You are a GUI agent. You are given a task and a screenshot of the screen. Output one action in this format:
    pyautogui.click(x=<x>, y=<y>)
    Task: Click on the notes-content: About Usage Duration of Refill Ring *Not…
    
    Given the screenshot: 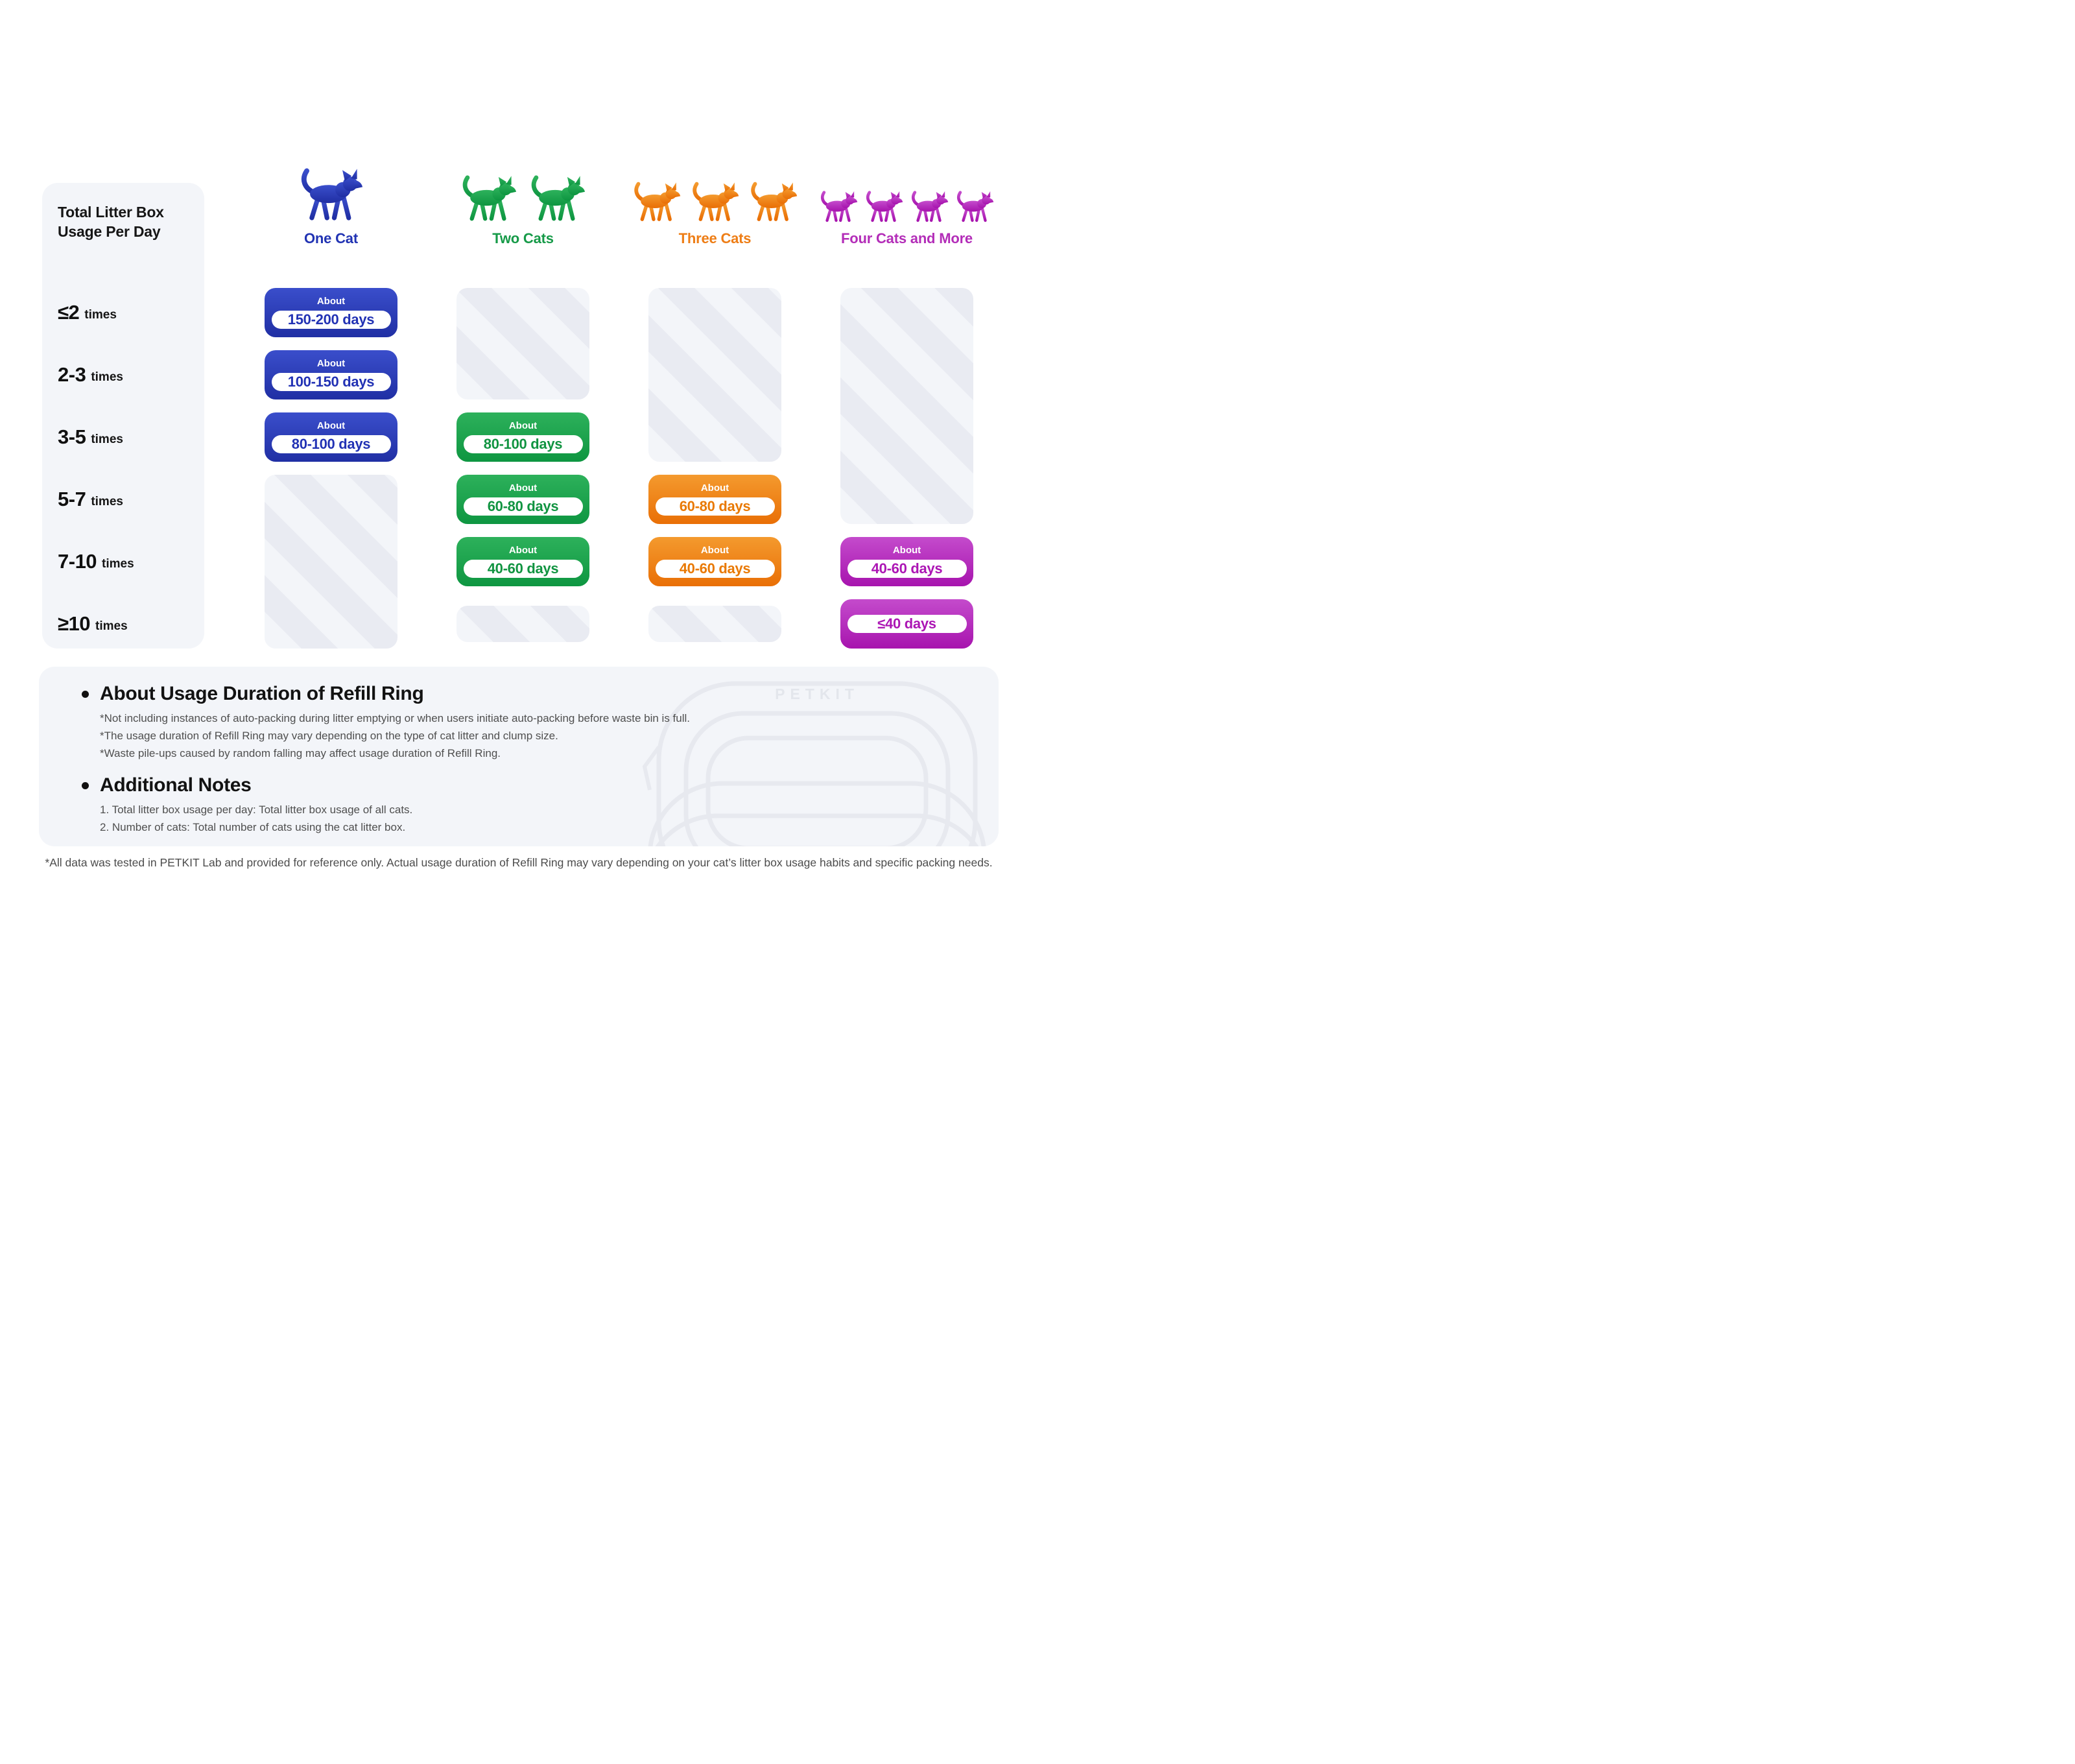 What is the action you would take?
    pyautogui.click(x=519, y=752)
    